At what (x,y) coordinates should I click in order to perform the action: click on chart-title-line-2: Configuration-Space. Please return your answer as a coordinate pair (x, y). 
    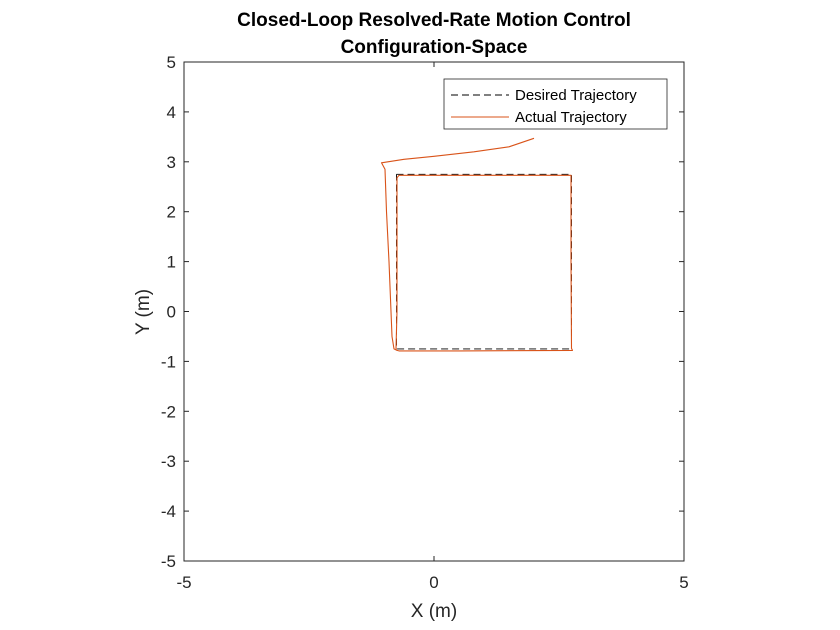
    Looking at the image, I should click on (434, 47).